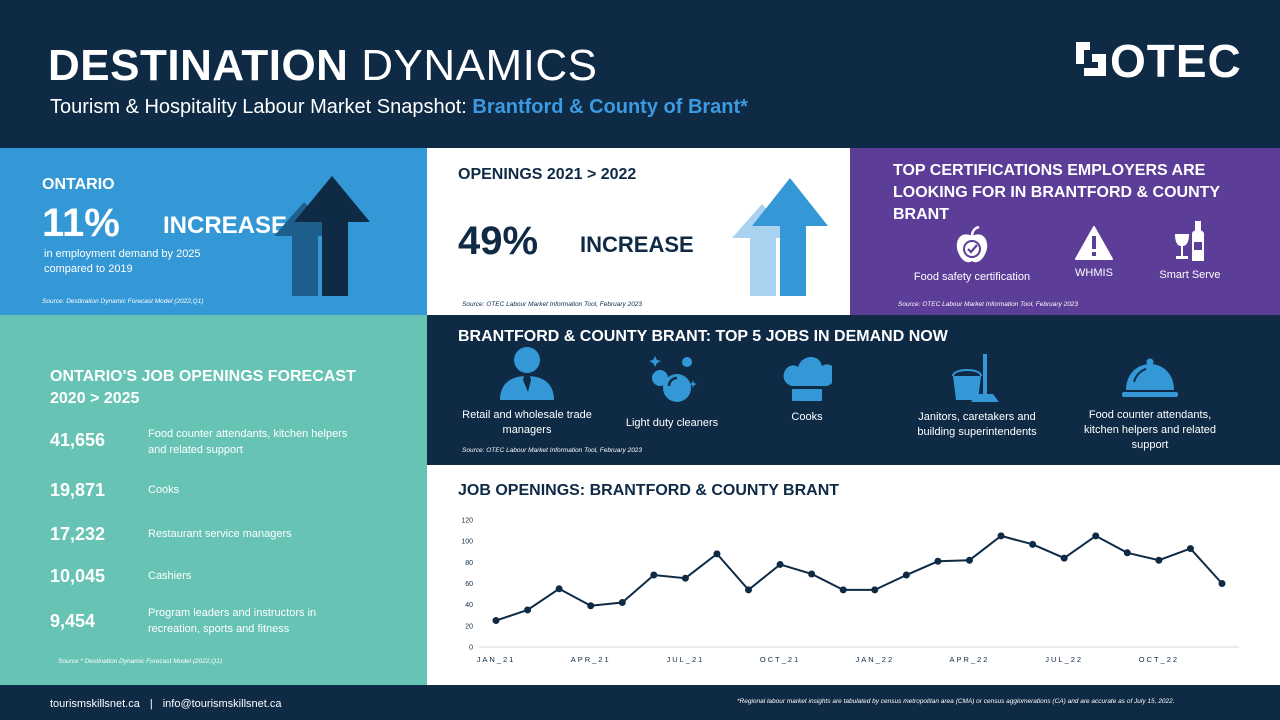 This screenshot has width=1280, height=720. Describe the element at coordinates (164, 490) in the screenshot. I see `forecast-label: Cooks` at that location.